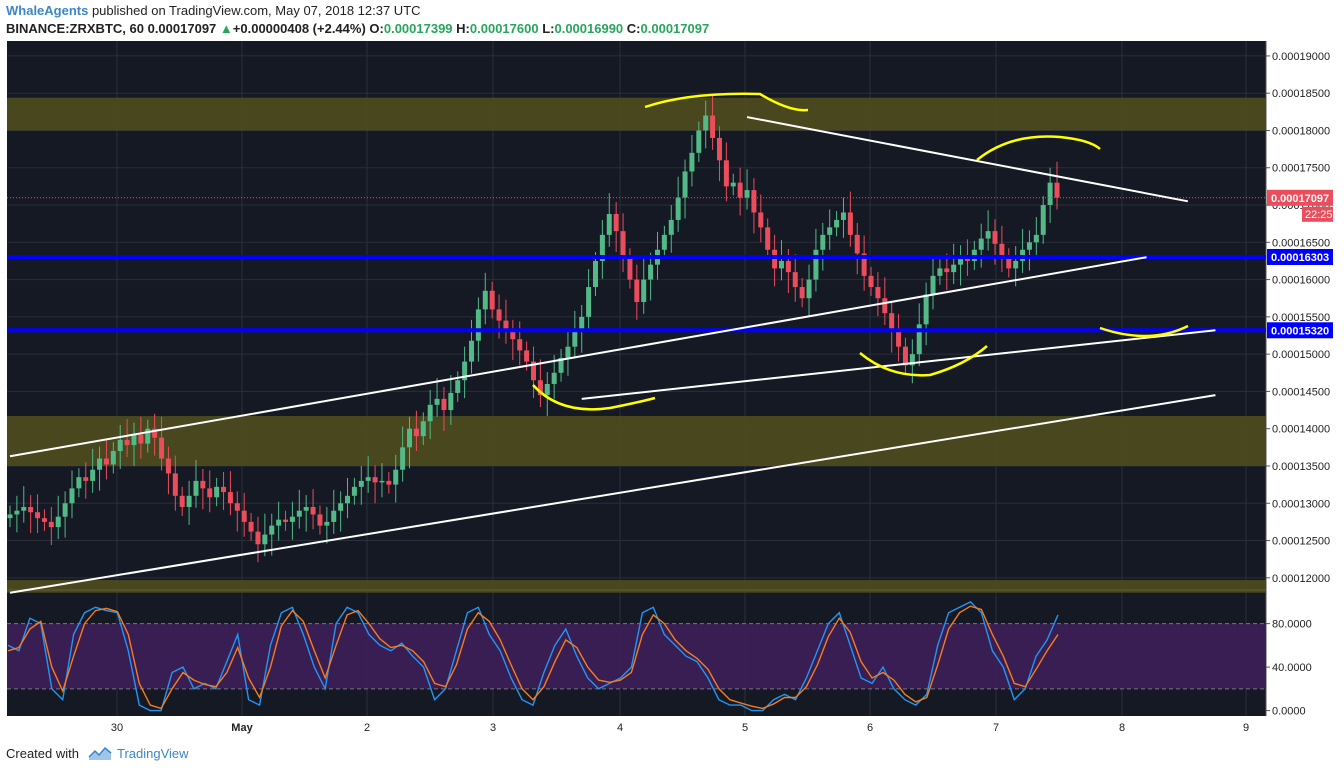  I want to click on low-value: 0.00016990, so click(589, 28).